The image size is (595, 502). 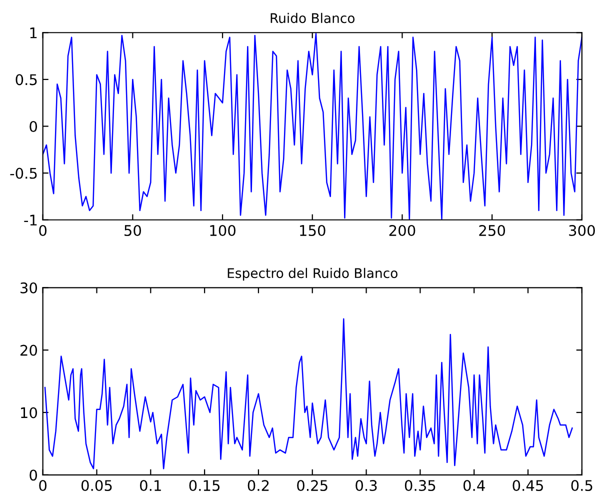 I want to click on y-tick-label: 20, so click(x=29, y=350).